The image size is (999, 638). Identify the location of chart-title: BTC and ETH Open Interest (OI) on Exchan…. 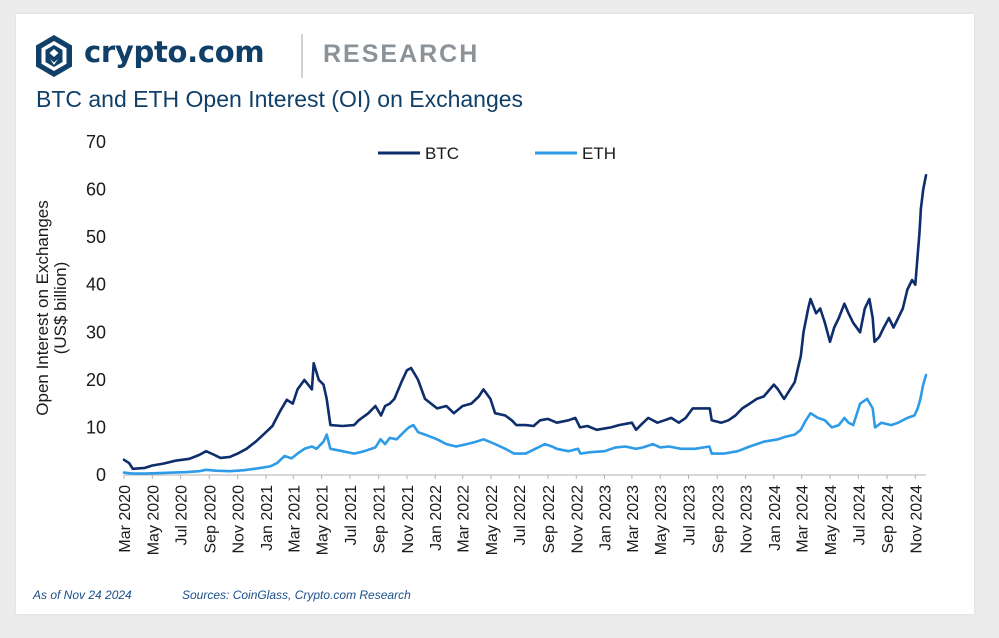
(280, 99).